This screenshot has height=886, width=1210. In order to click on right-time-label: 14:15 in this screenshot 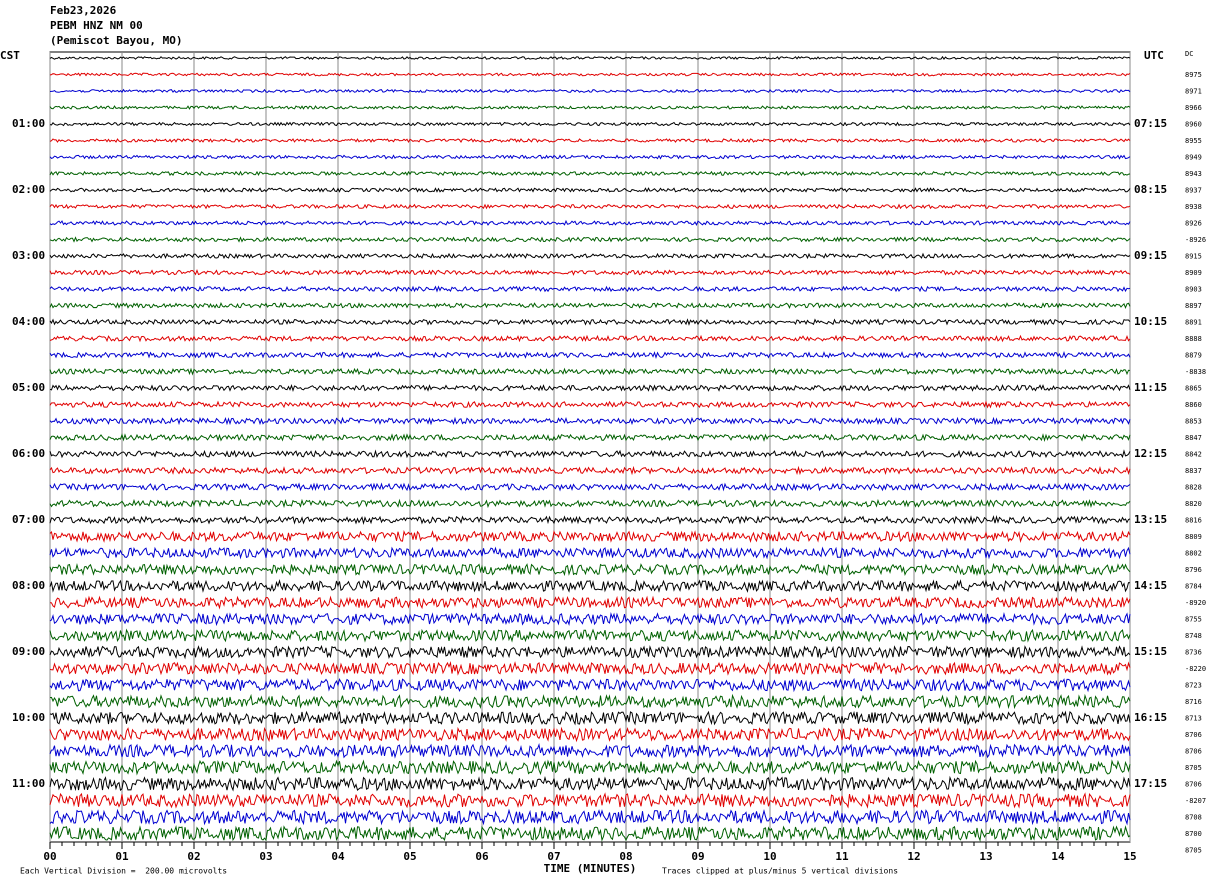, I will do `click(1150, 585)`.